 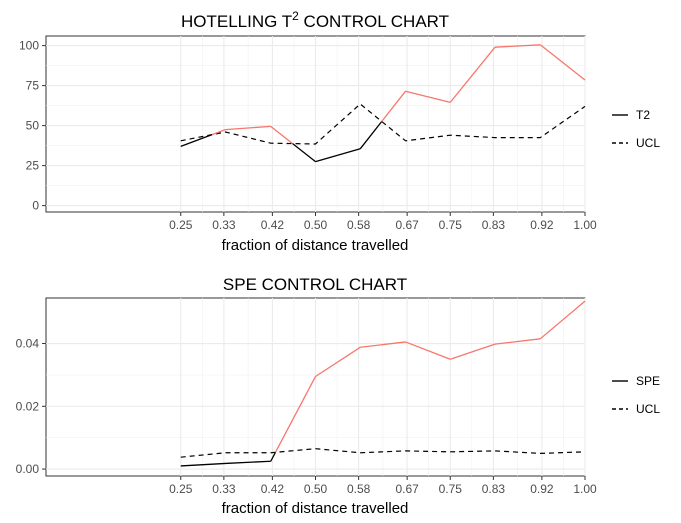 What do you see at coordinates (407, 225) in the screenshot?
I see `hotelling-x-tick-label: 0.67` at bounding box center [407, 225].